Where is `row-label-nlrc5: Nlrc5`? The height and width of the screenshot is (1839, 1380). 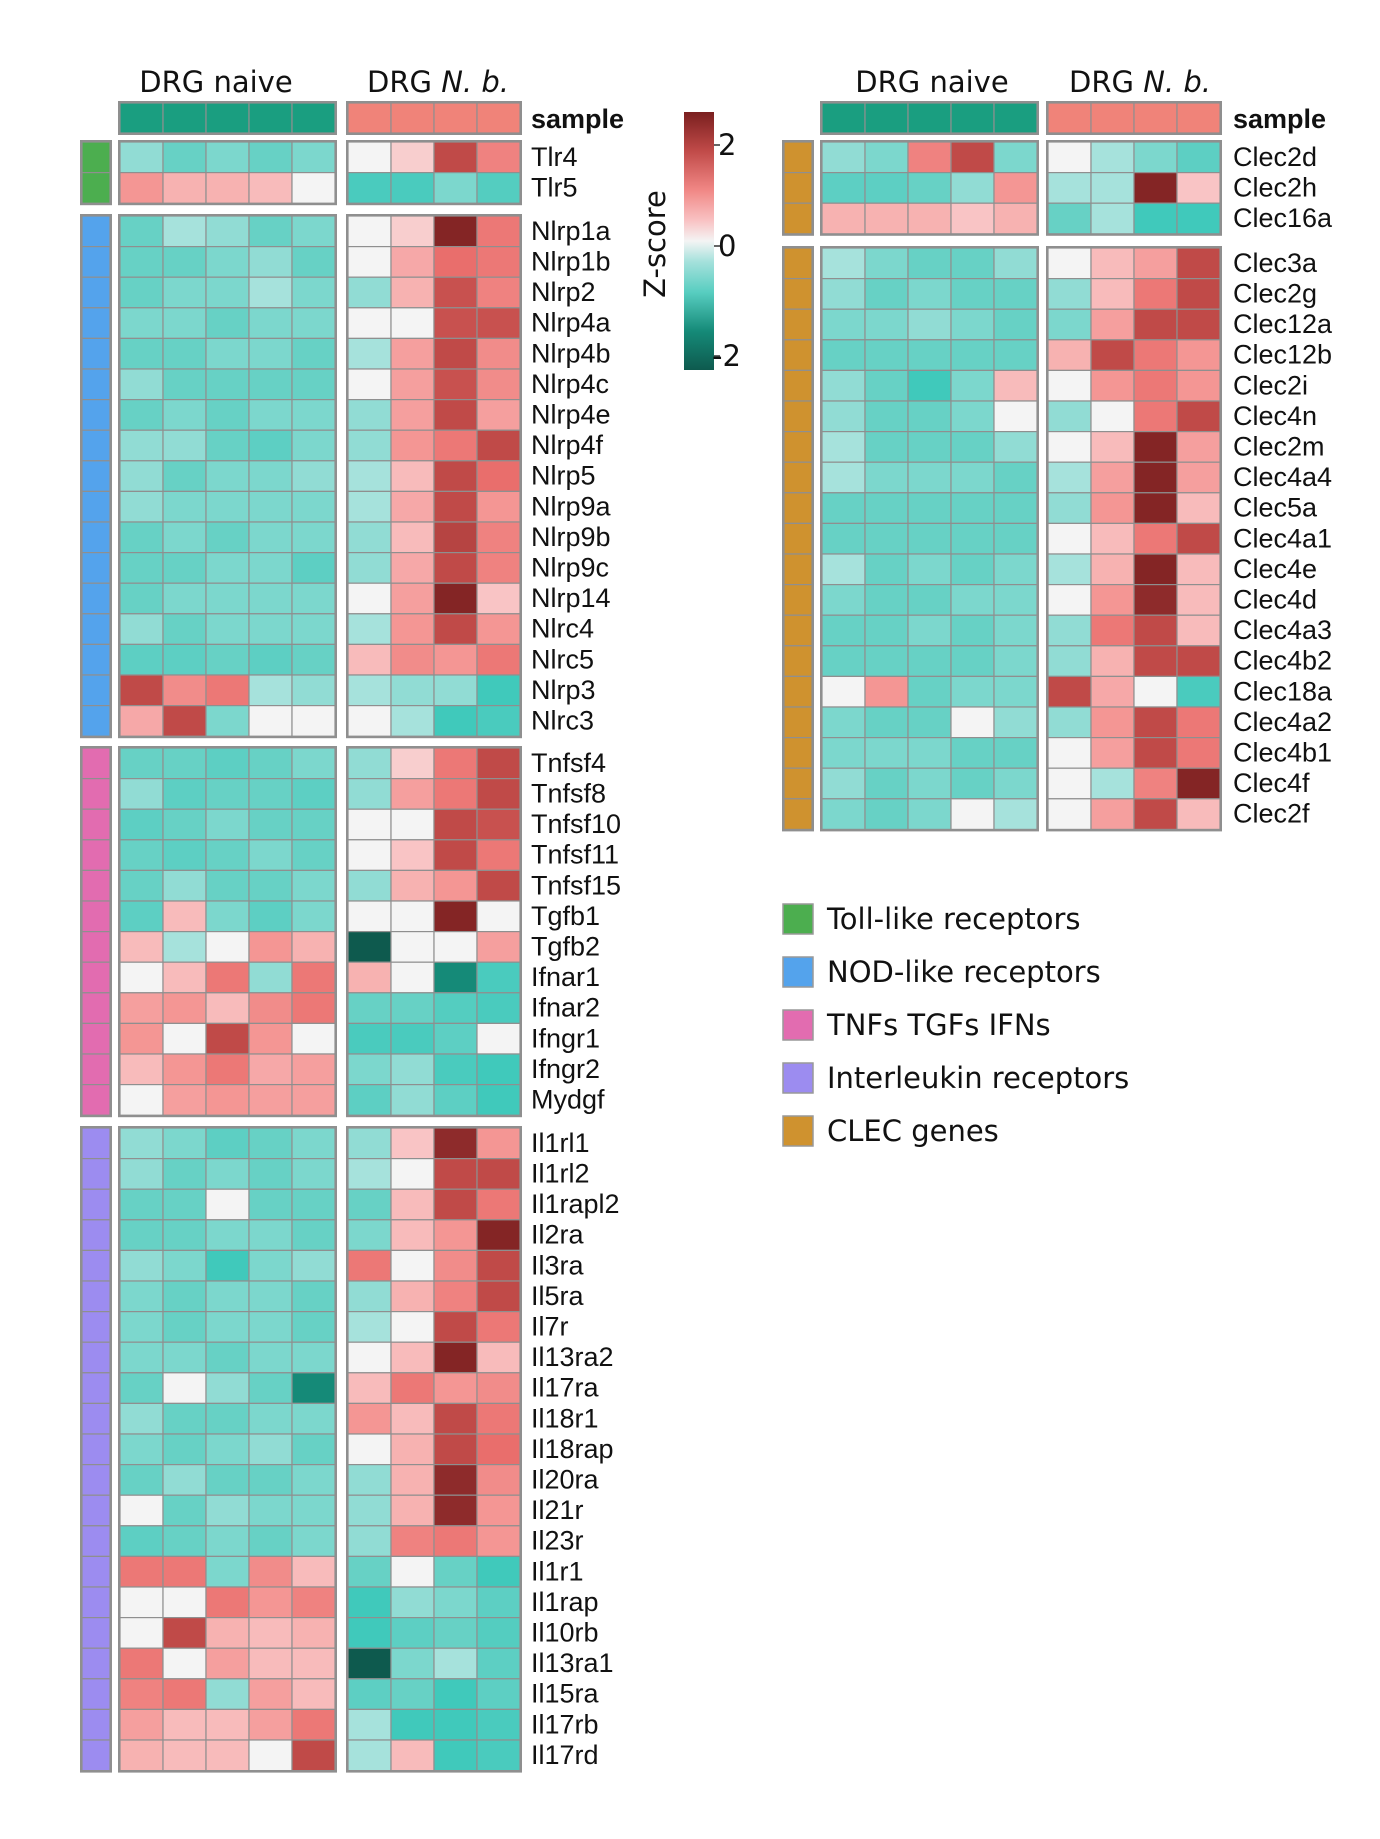 row-label-nlrc5: Nlrc5 is located at coordinates (562, 659).